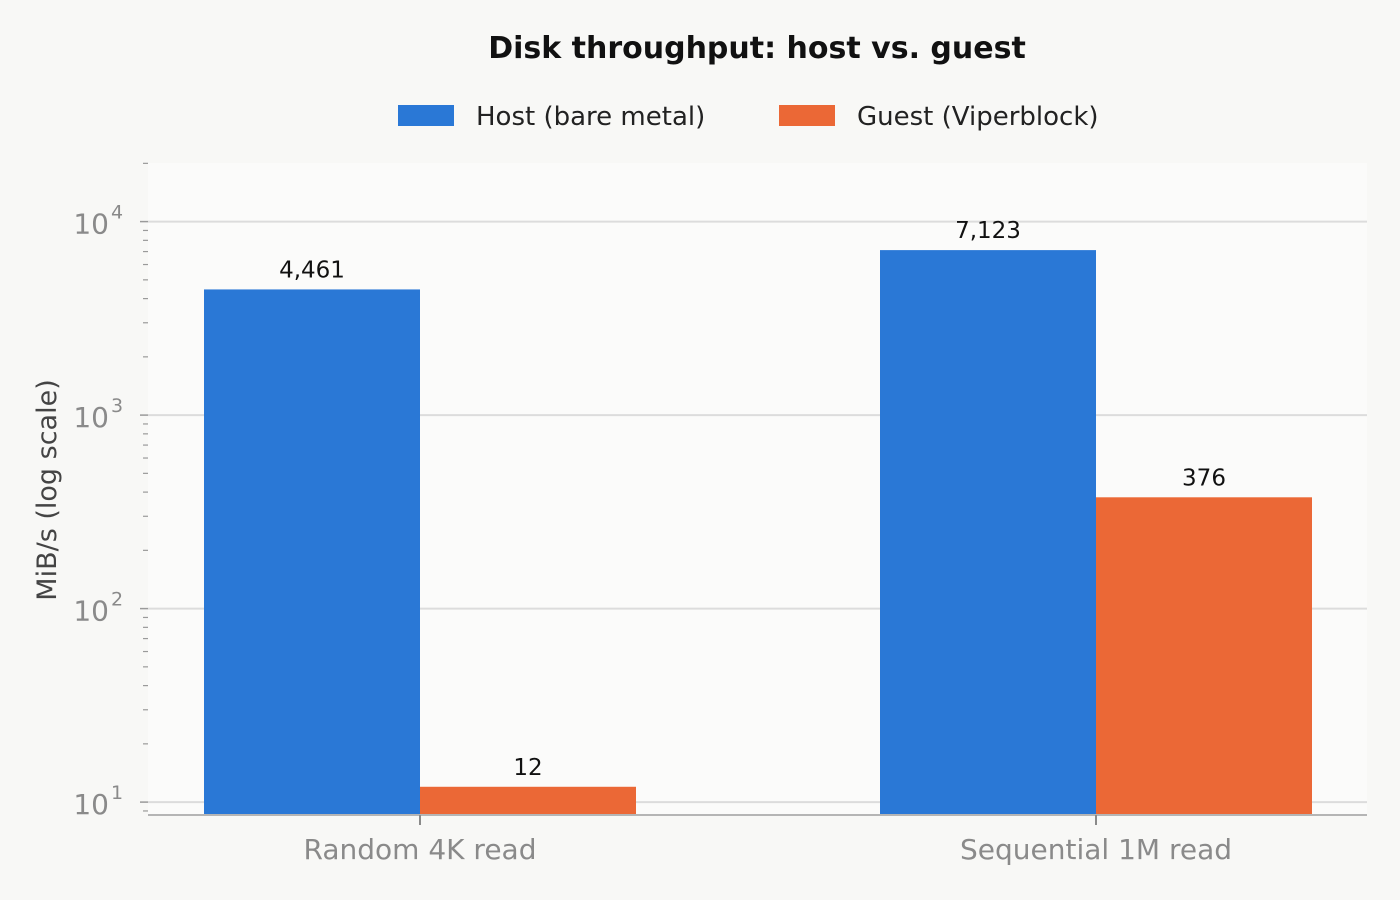 This screenshot has height=900, width=1400. I want to click on legend: Host (bare metal) Guest (Viperblock), so click(748, 117).